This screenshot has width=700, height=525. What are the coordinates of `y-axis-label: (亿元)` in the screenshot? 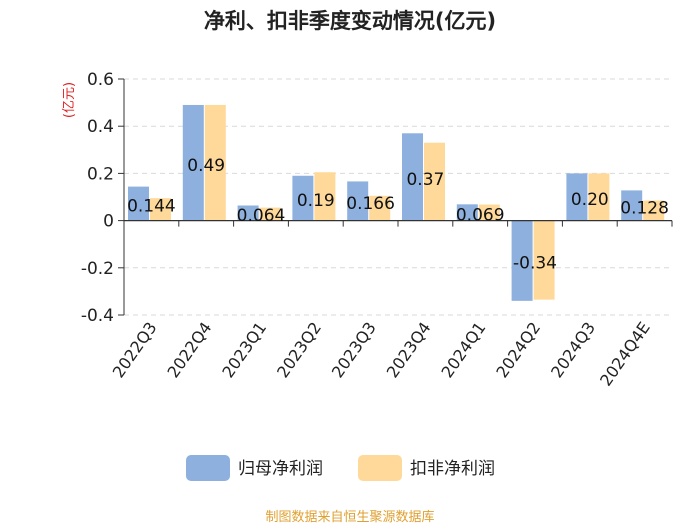 It's located at (69, 100).